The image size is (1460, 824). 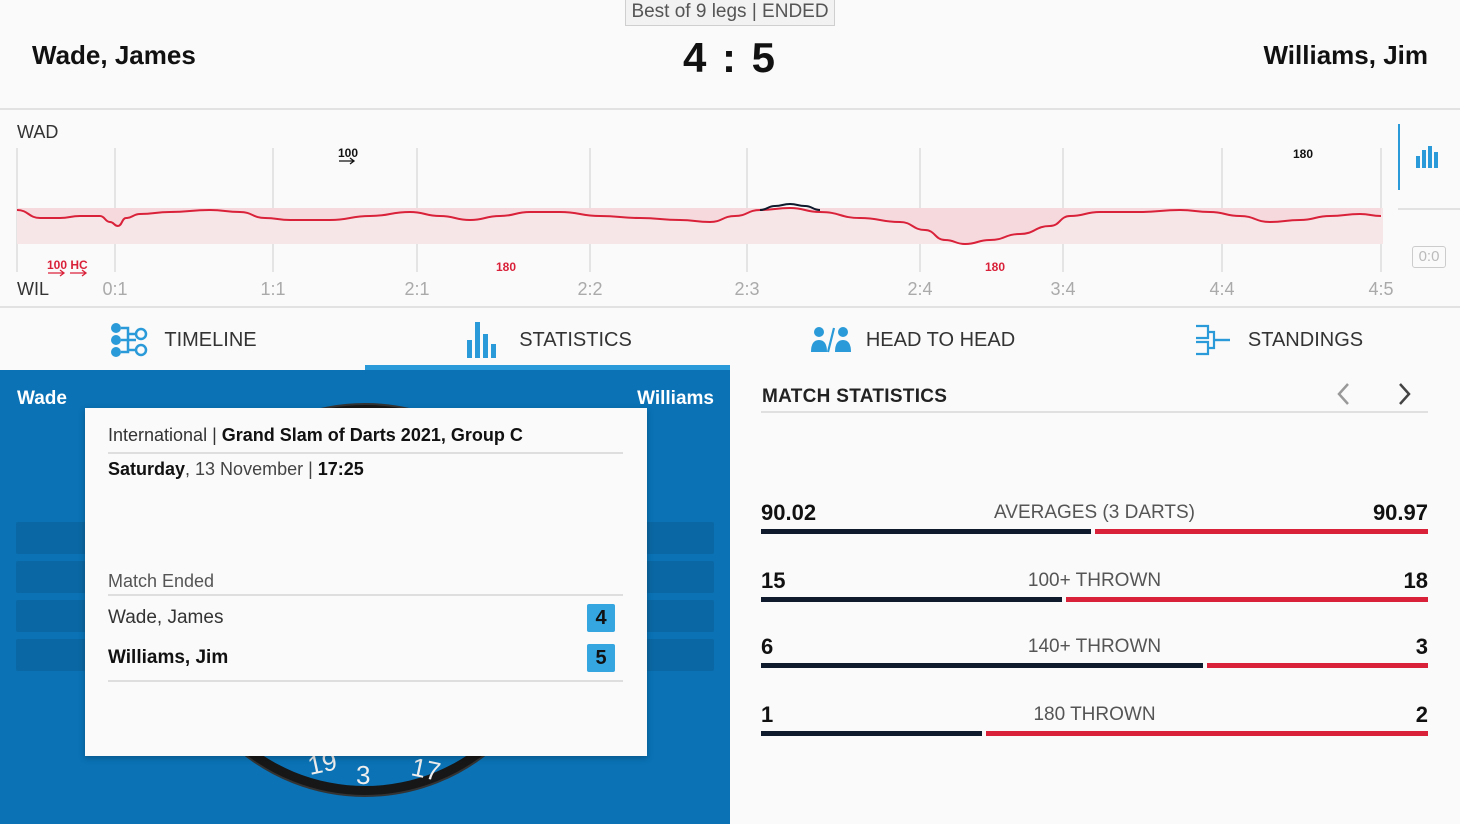 I want to click on timeline-icon, so click(x=129, y=340).